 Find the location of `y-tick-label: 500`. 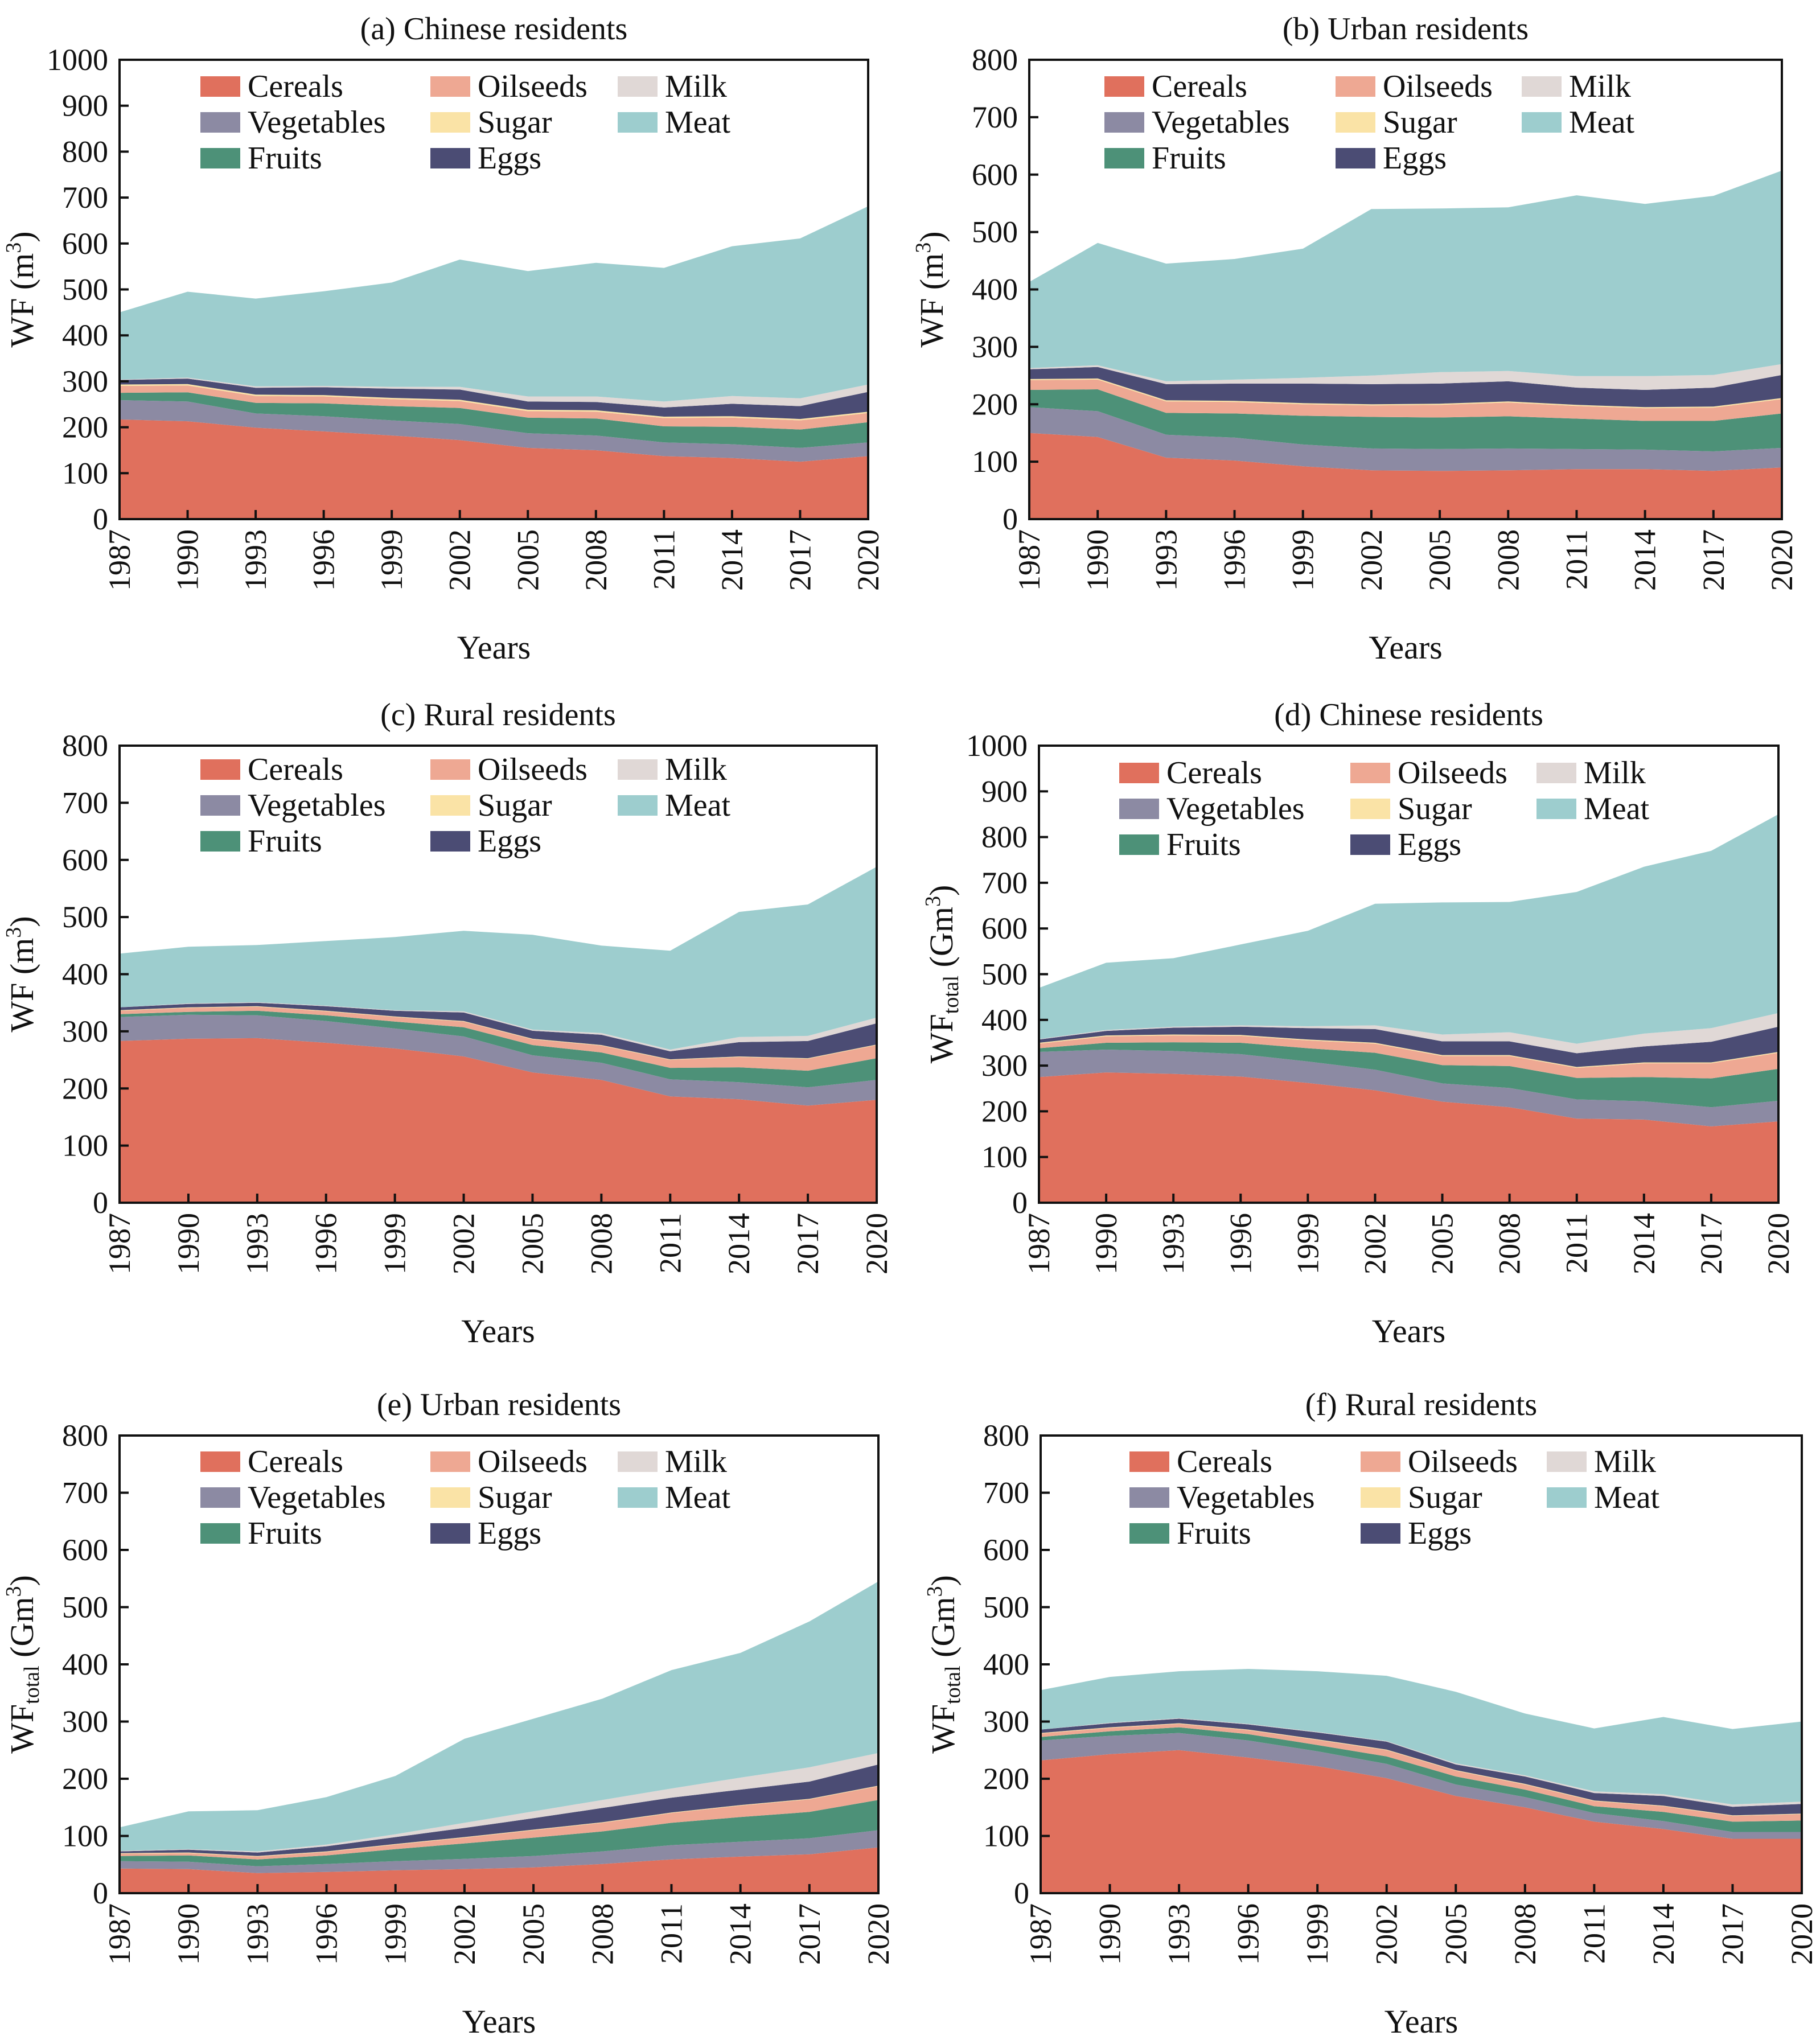

y-tick-label: 500 is located at coordinates (1004, 974).